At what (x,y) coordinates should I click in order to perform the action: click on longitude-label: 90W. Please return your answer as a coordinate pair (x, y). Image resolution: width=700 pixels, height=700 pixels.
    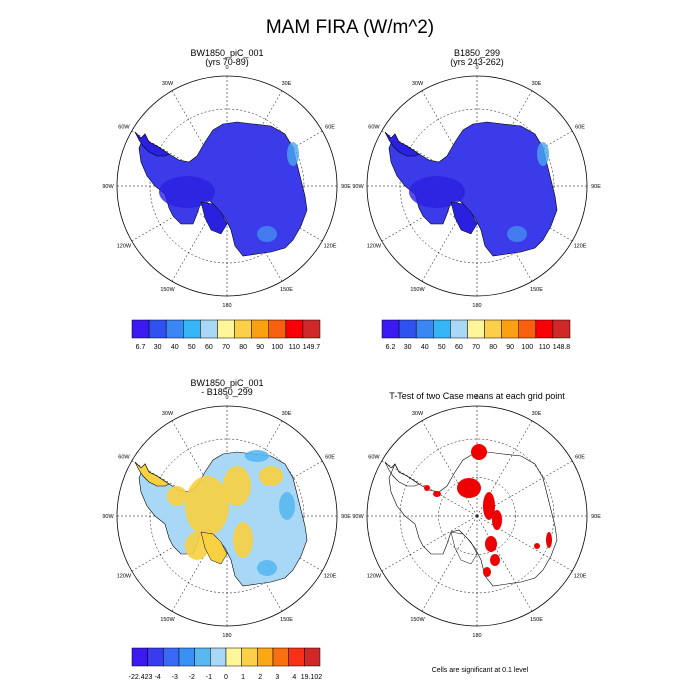
    Looking at the image, I should click on (358, 187).